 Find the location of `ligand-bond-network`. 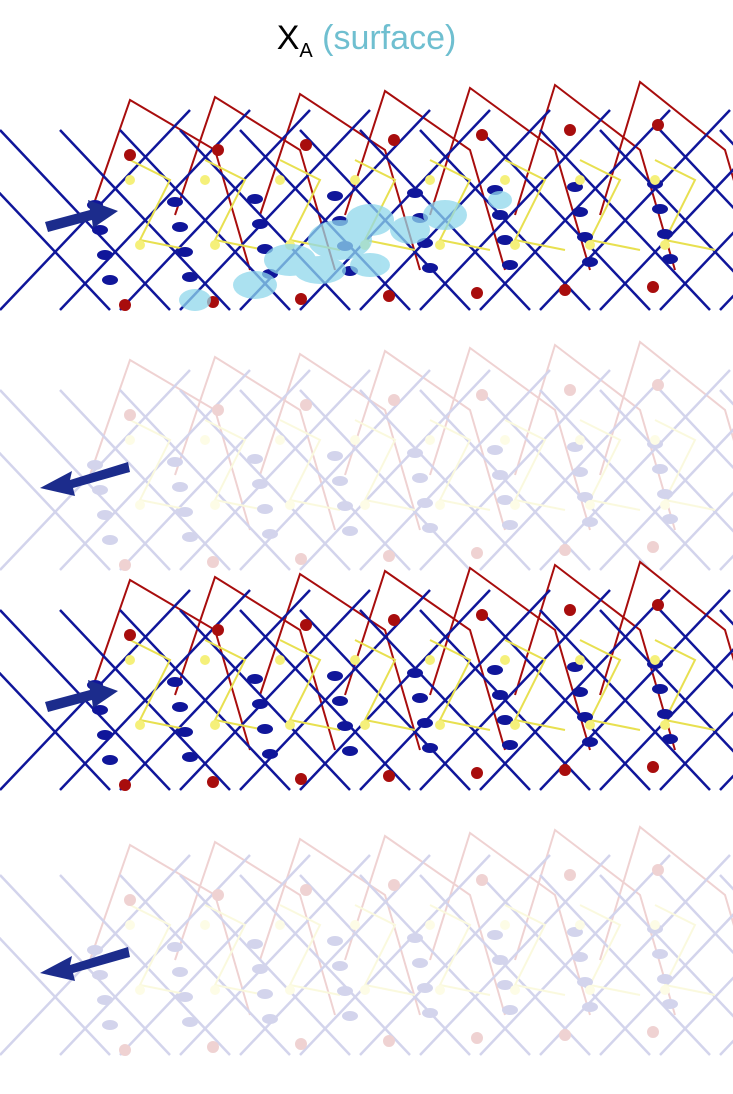

ligand-bond-network is located at coordinates (422, 950).